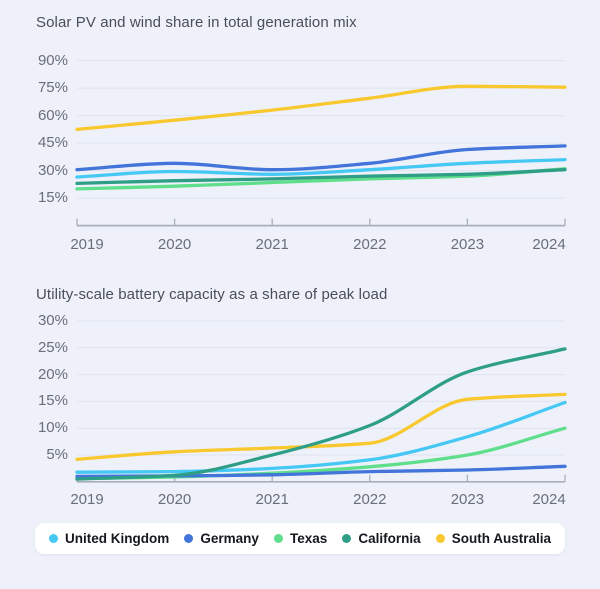 The width and height of the screenshot is (600, 589). What do you see at coordinates (272, 244) in the screenshot?
I see `x-axis-tick-label-2021-chart1: 2021` at bounding box center [272, 244].